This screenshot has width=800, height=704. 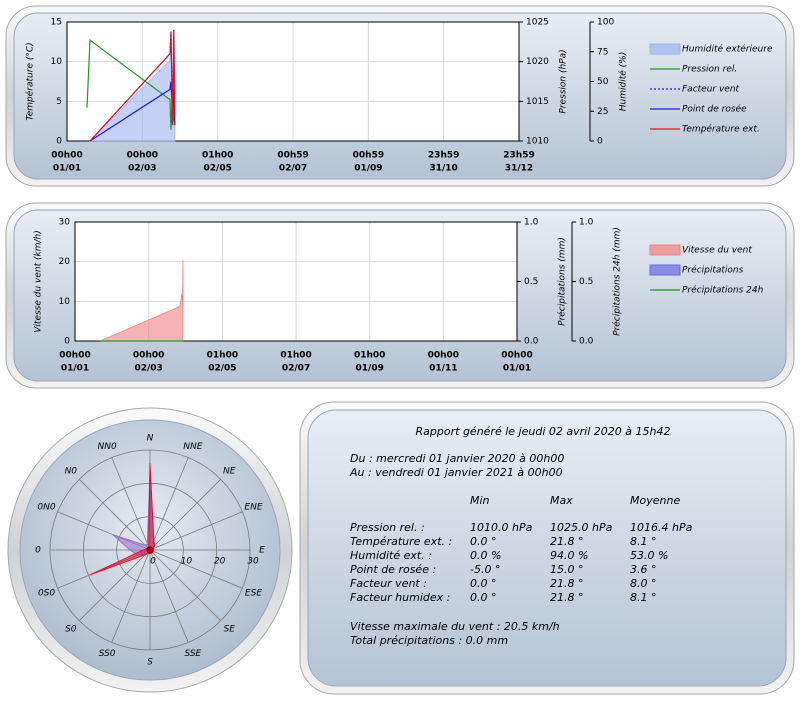 What do you see at coordinates (262, 551) in the screenshot?
I see `direction-label: E` at bounding box center [262, 551].